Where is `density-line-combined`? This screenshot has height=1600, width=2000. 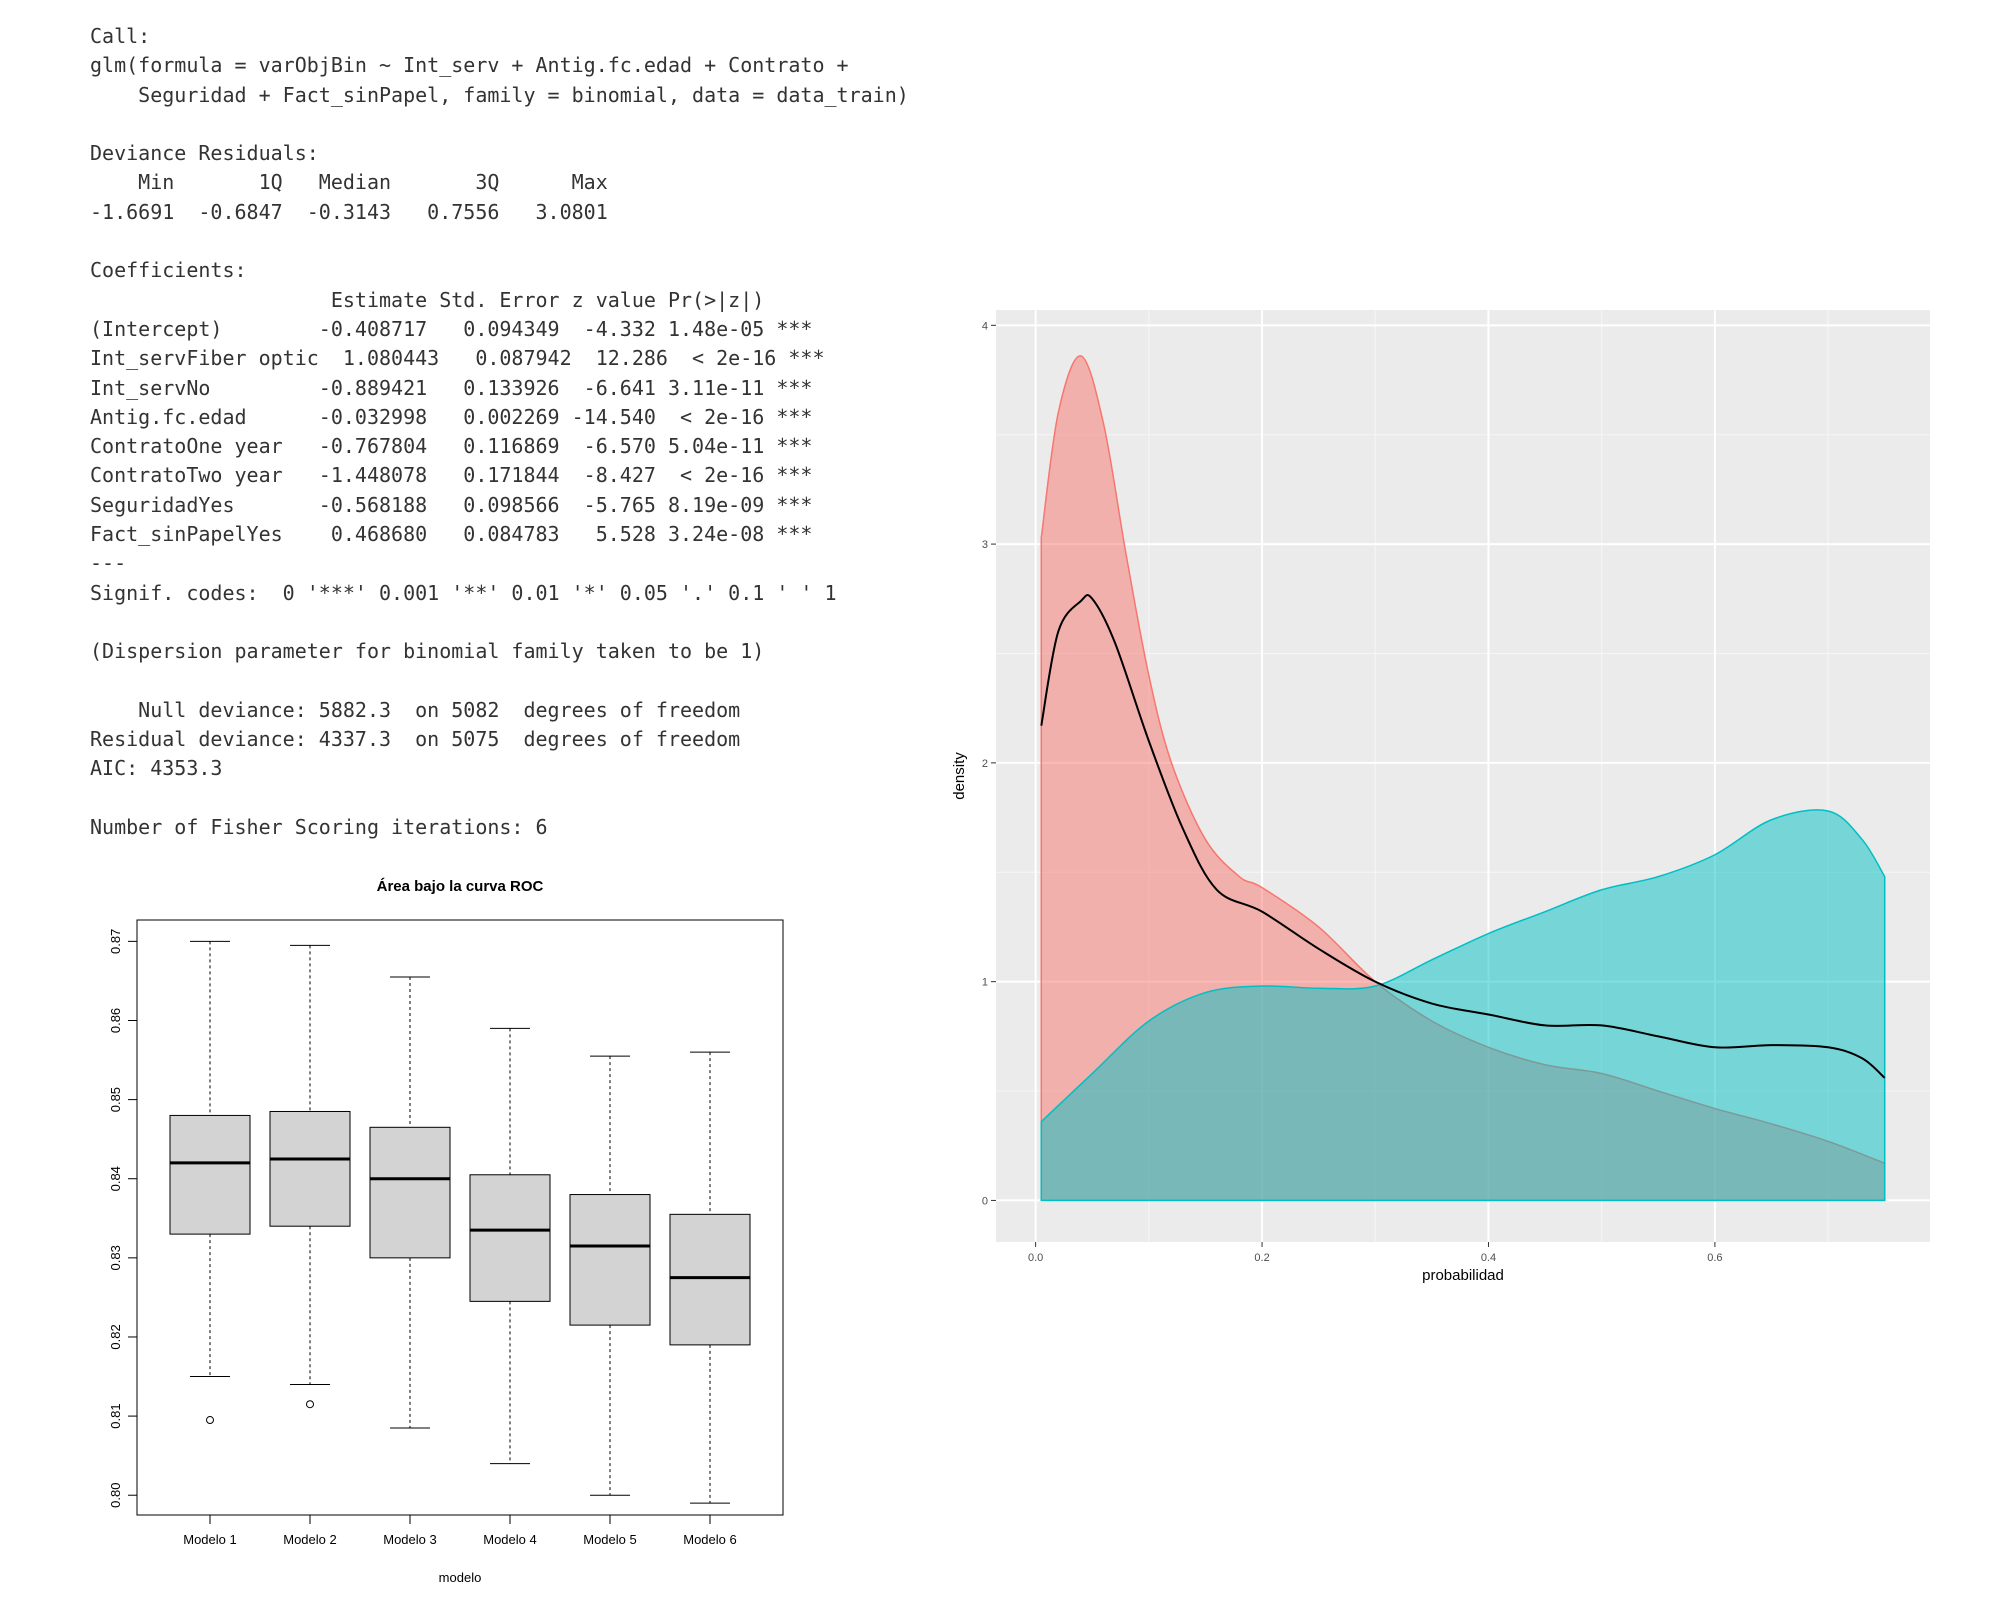
density-line-combined is located at coordinates (1463, 836).